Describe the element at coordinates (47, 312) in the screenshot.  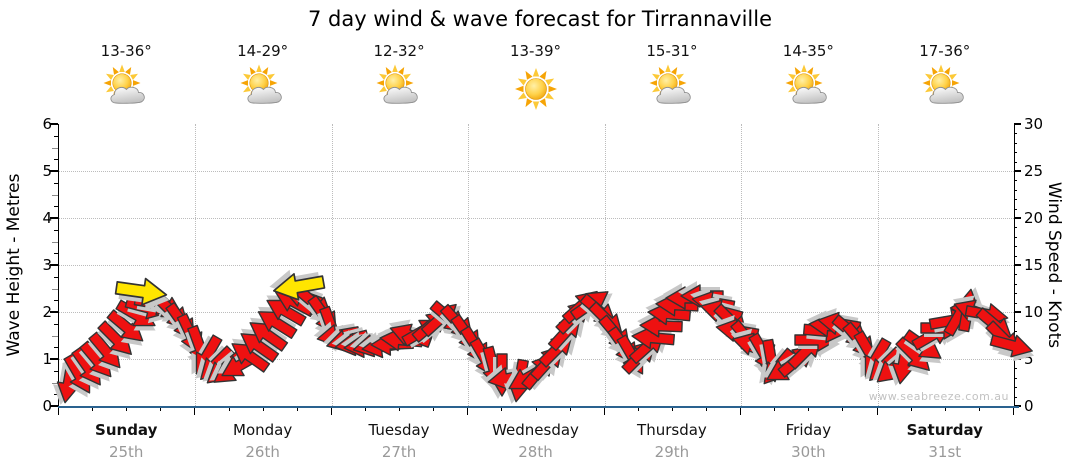
I see `left-axis-tick-label: 2` at that location.